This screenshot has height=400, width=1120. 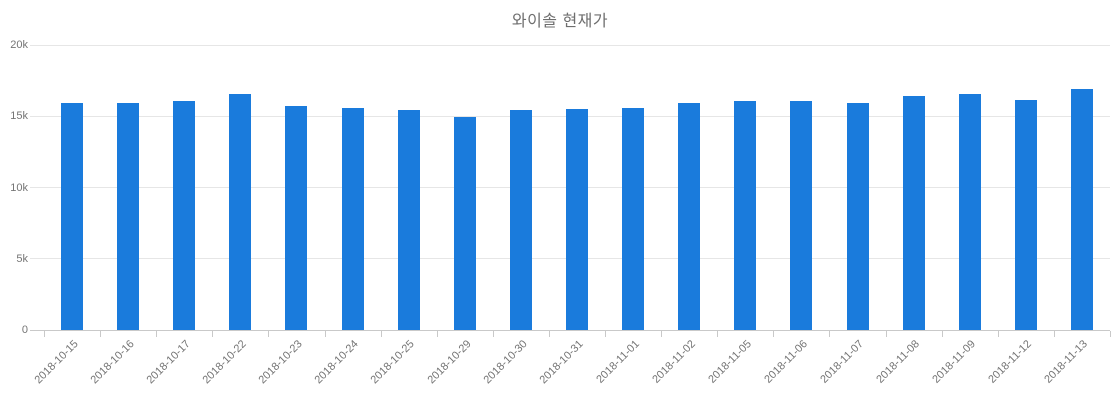 I want to click on x-axis-line, so click(x=570, y=330).